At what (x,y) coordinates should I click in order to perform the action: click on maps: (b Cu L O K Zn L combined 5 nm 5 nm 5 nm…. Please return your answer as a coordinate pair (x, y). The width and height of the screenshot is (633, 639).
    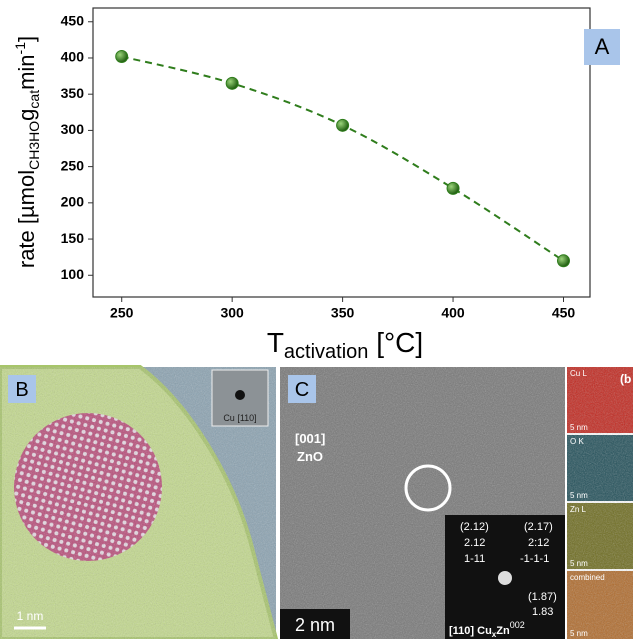
    Looking at the image, I should click on (600, 503).